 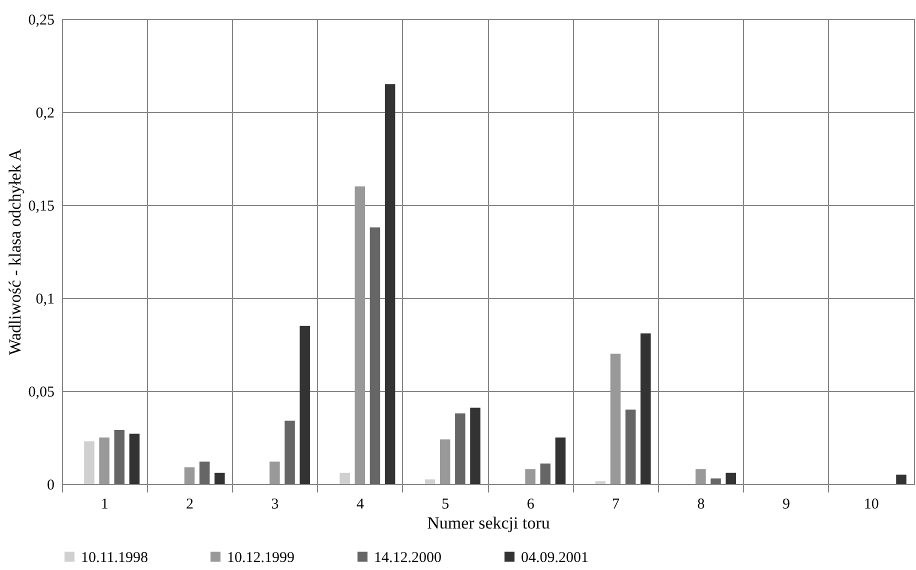 I want to click on x-tick-label: 5, so click(x=446, y=504).